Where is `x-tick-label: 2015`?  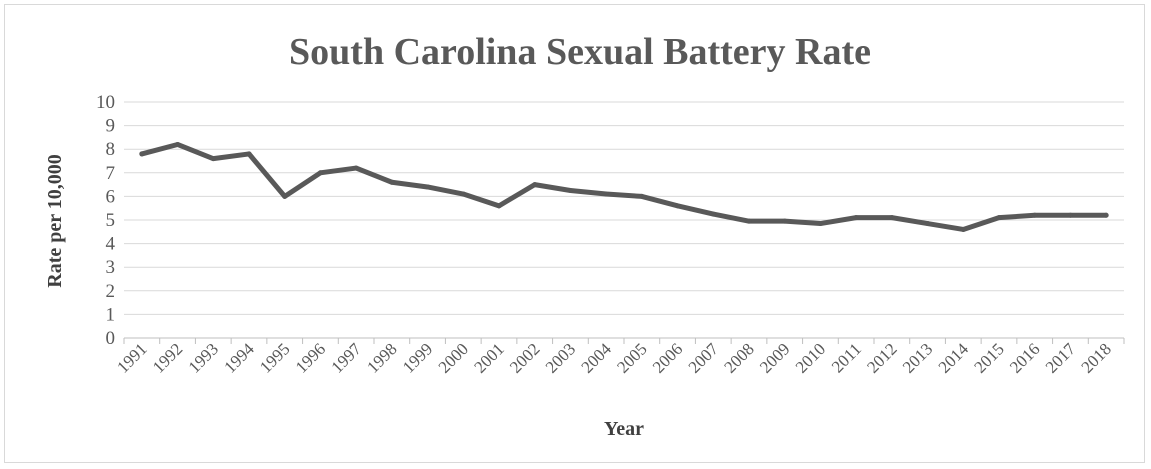 x-tick-label: 2015 is located at coordinates (988, 357).